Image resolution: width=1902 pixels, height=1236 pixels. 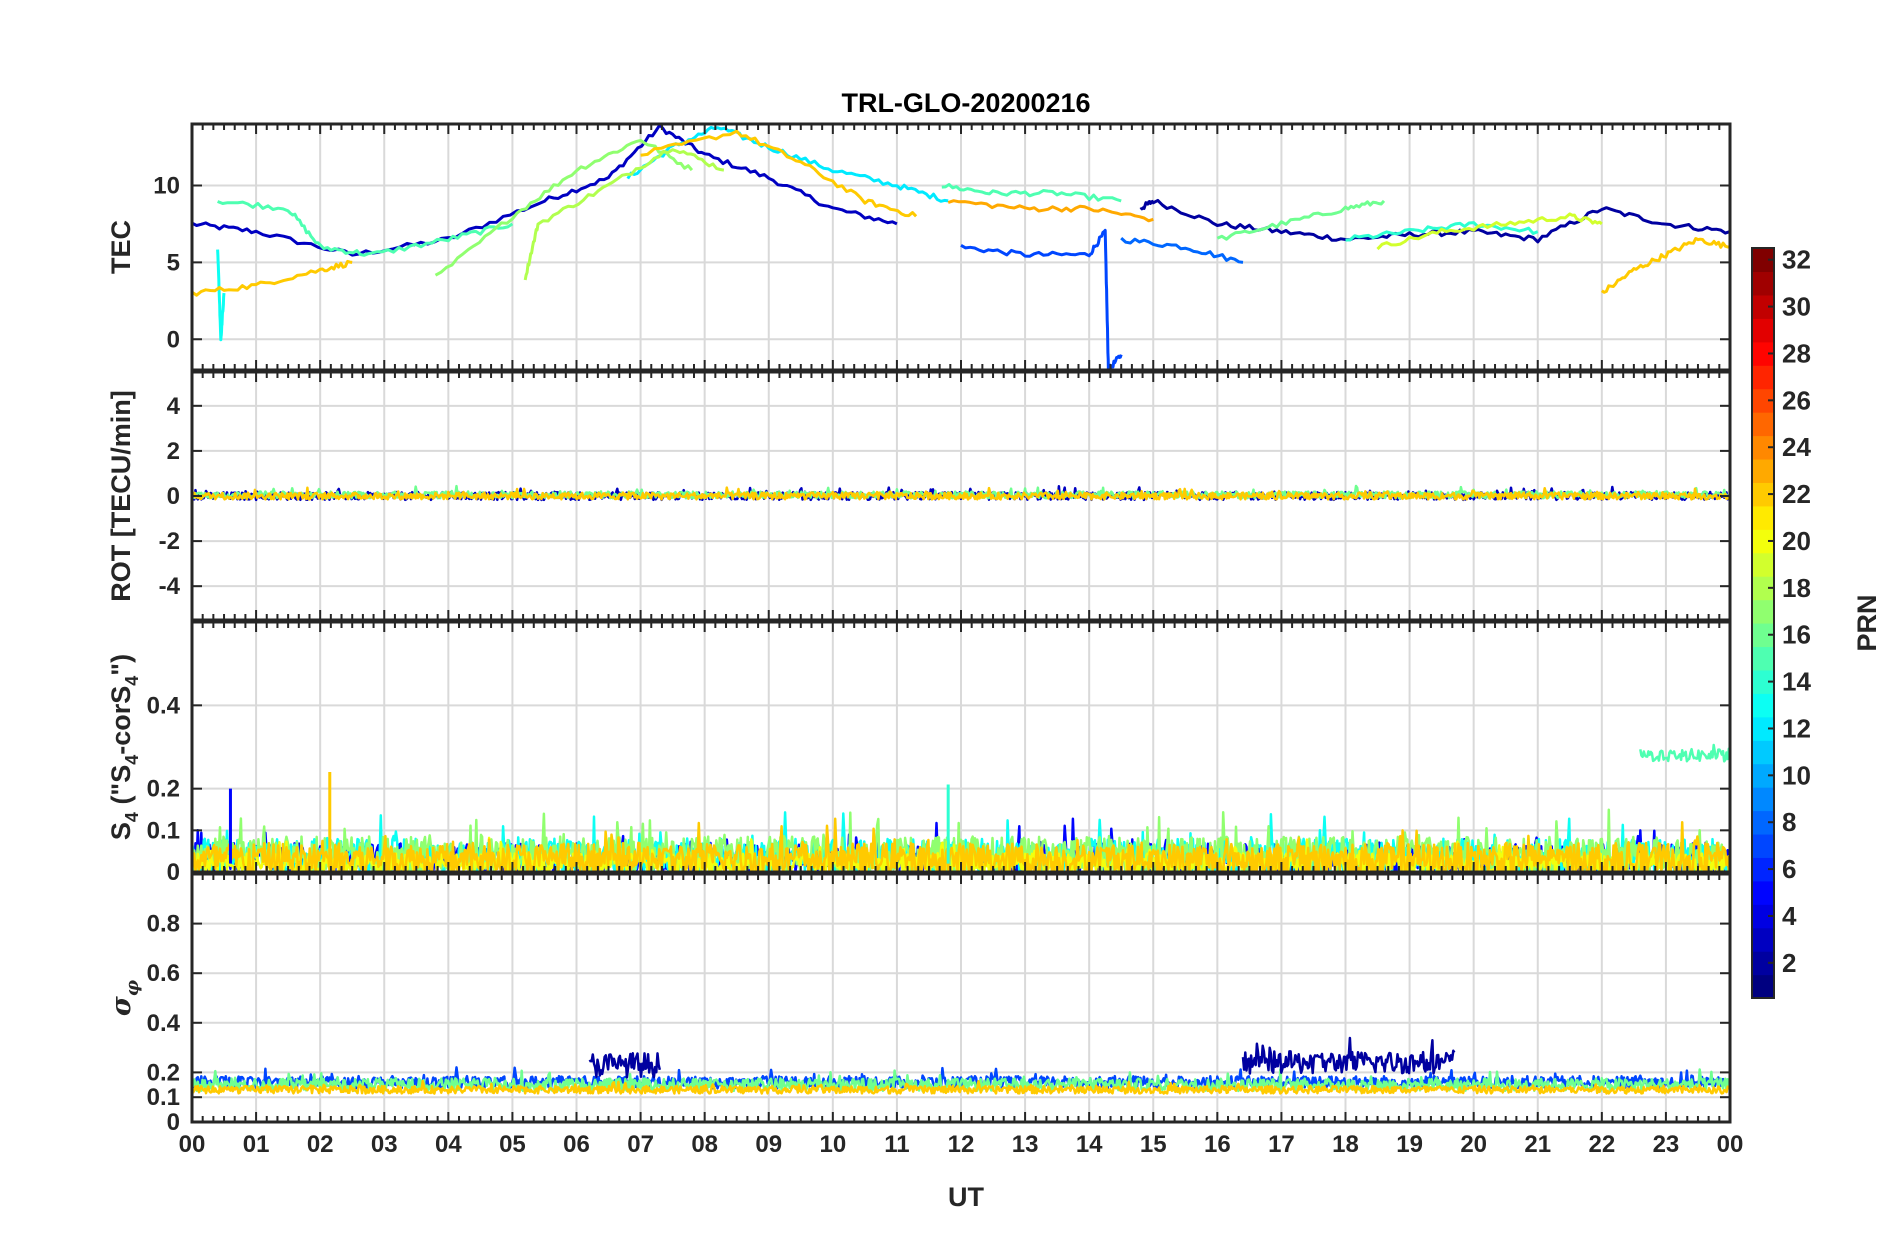 I want to click on tec-y-axis-label: TEC, so click(x=121, y=247).